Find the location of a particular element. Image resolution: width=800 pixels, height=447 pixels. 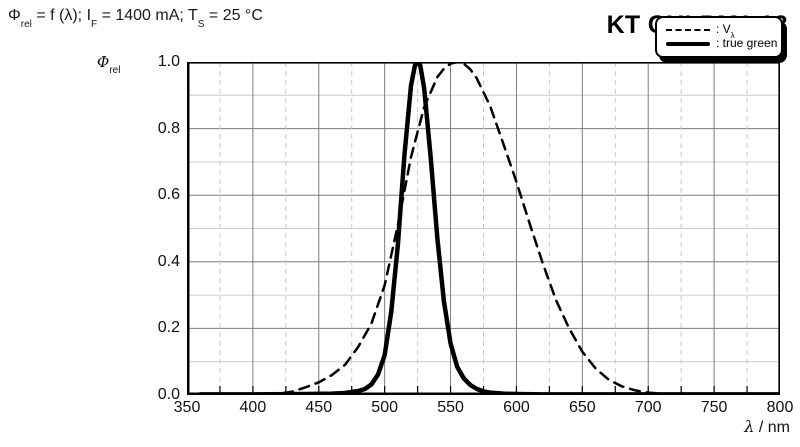

formula-mid2: = 1400 mA; T is located at coordinates (147, 15).